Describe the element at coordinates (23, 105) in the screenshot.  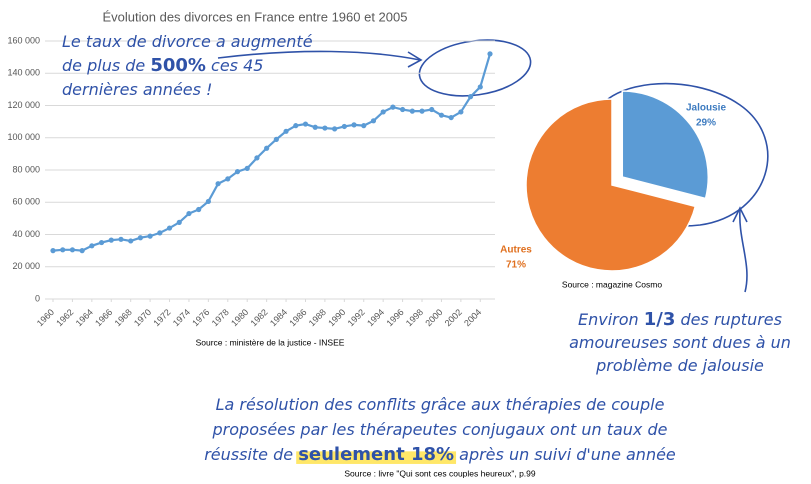
I see `y-tick-label: 120 000` at that location.